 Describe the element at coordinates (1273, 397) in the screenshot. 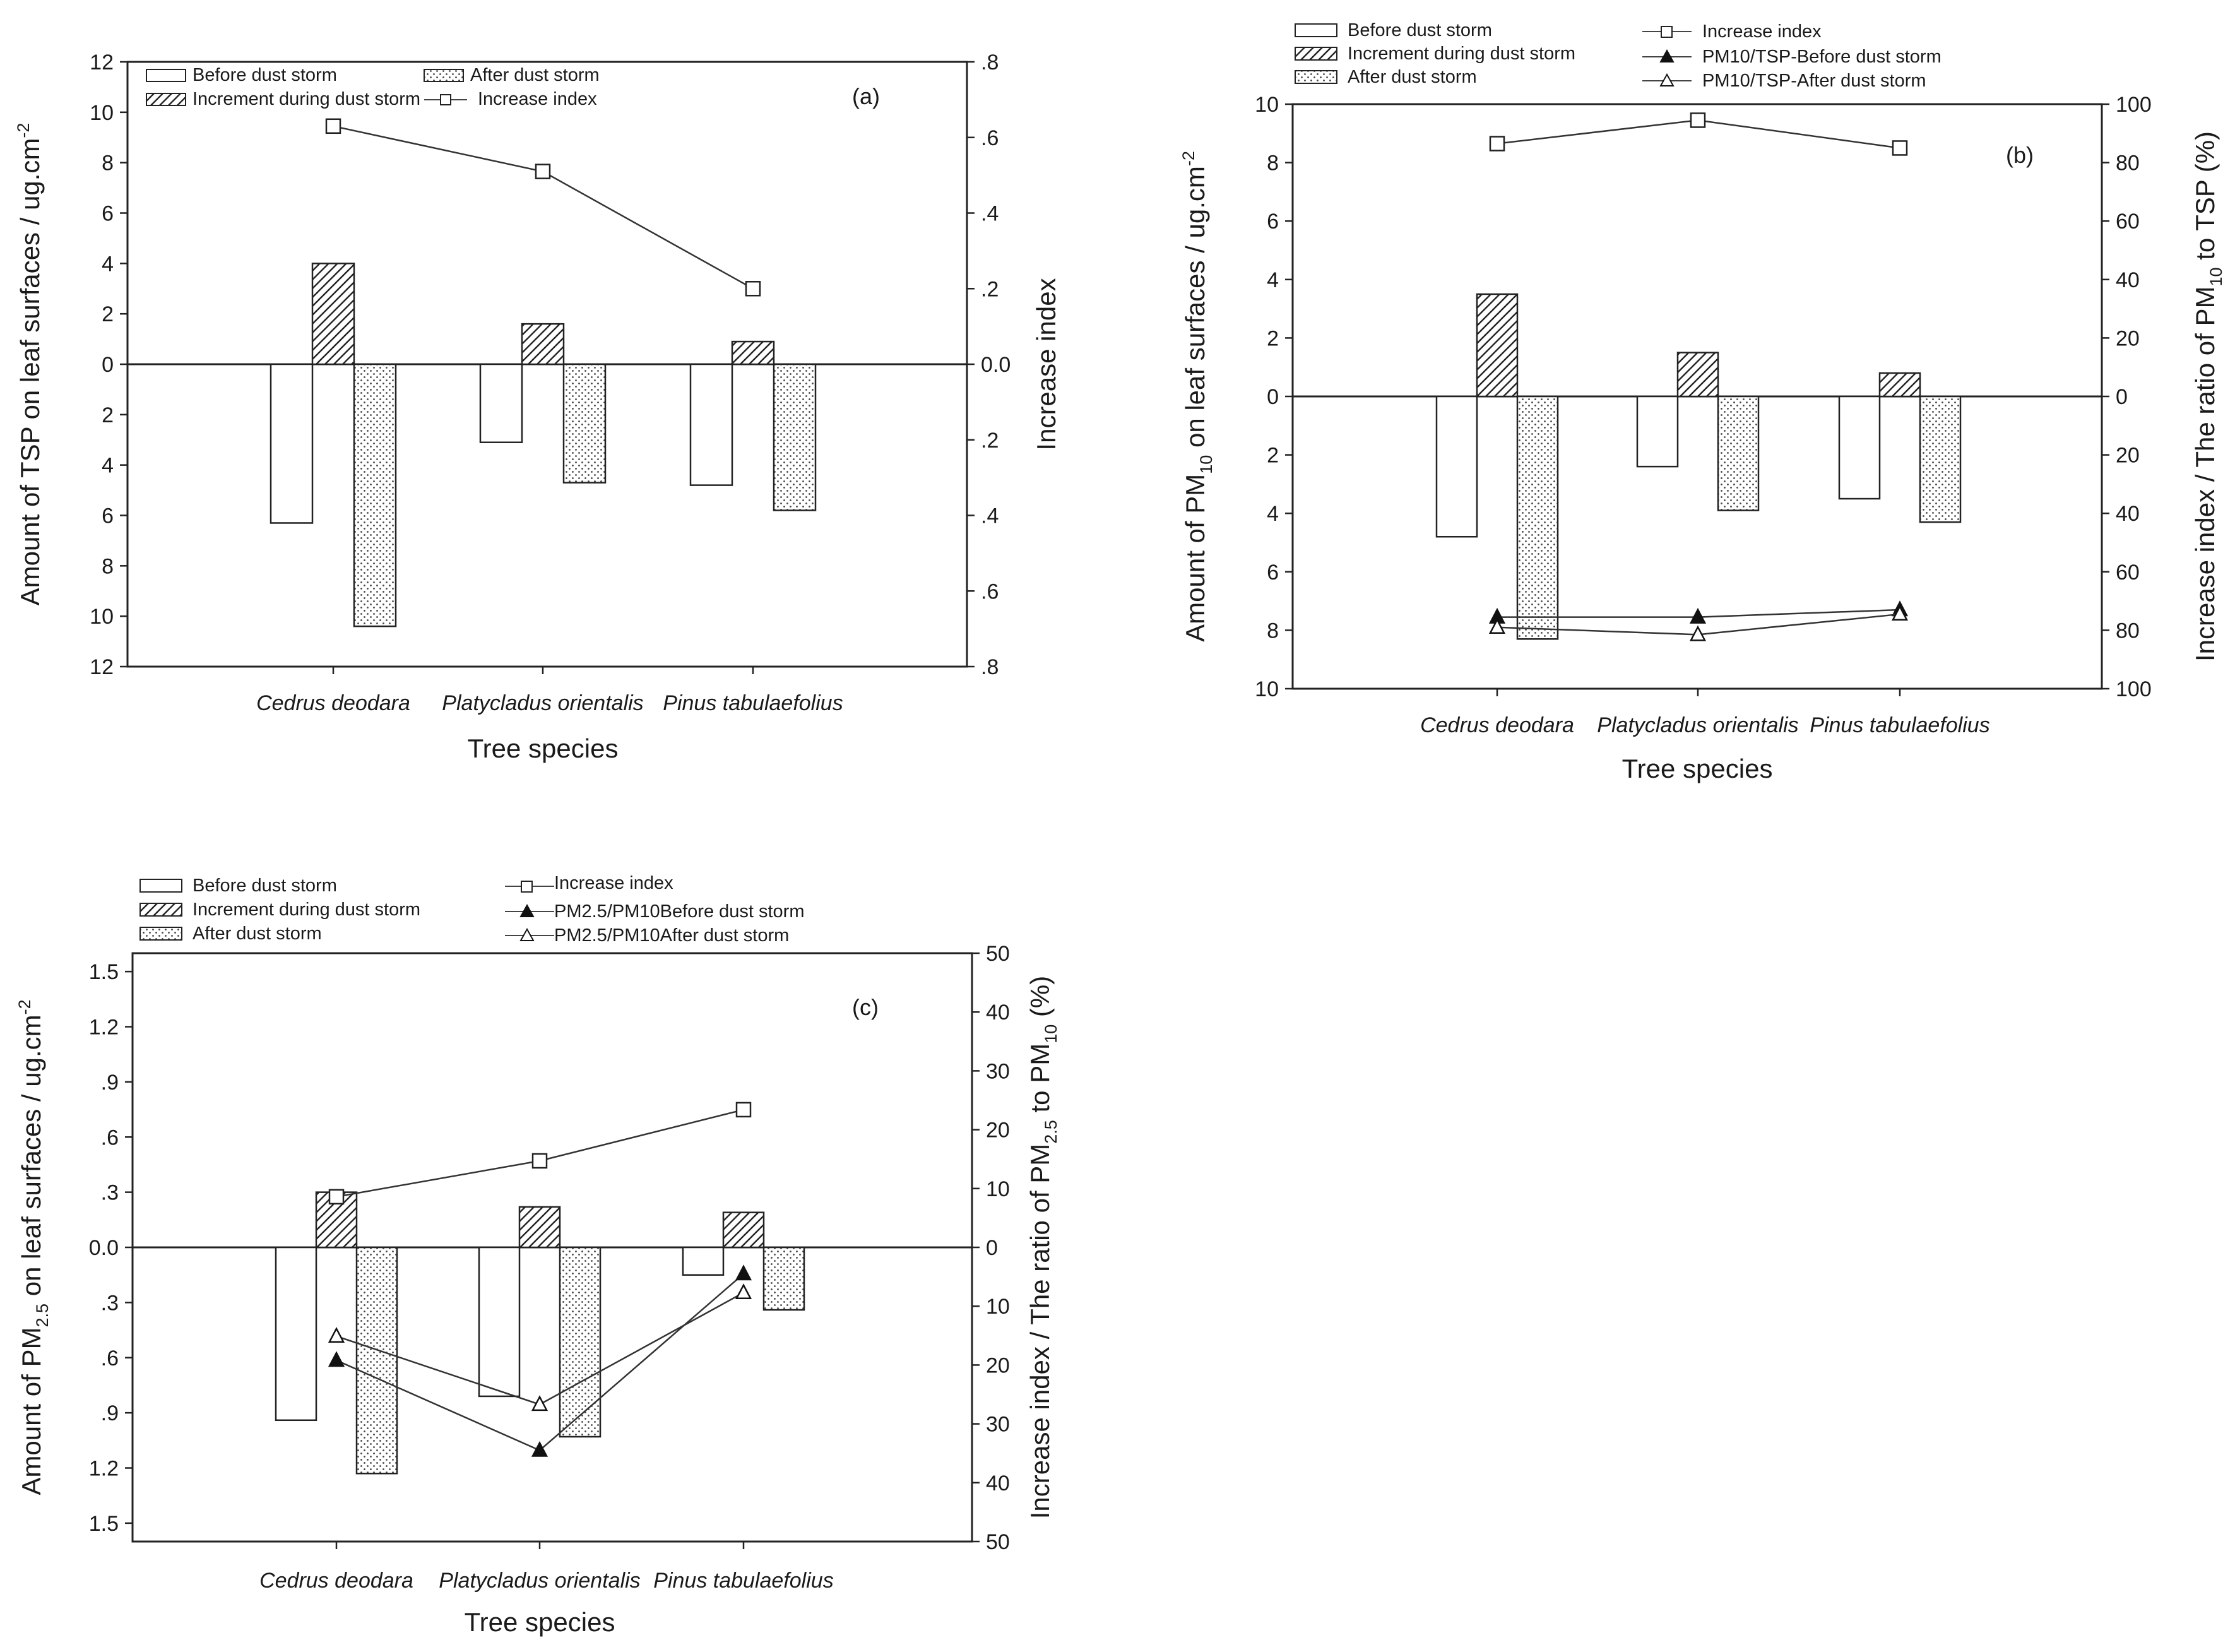

I see `left-tick-label: 0` at that location.